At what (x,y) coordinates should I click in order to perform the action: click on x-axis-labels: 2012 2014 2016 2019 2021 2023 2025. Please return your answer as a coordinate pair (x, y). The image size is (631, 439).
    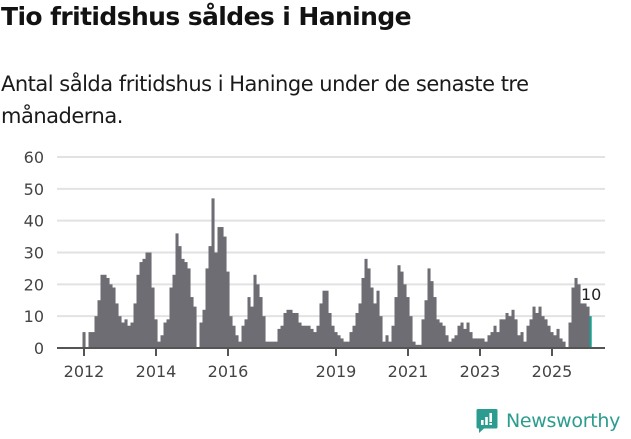
    Looking at the image, I should click on (318, 364).